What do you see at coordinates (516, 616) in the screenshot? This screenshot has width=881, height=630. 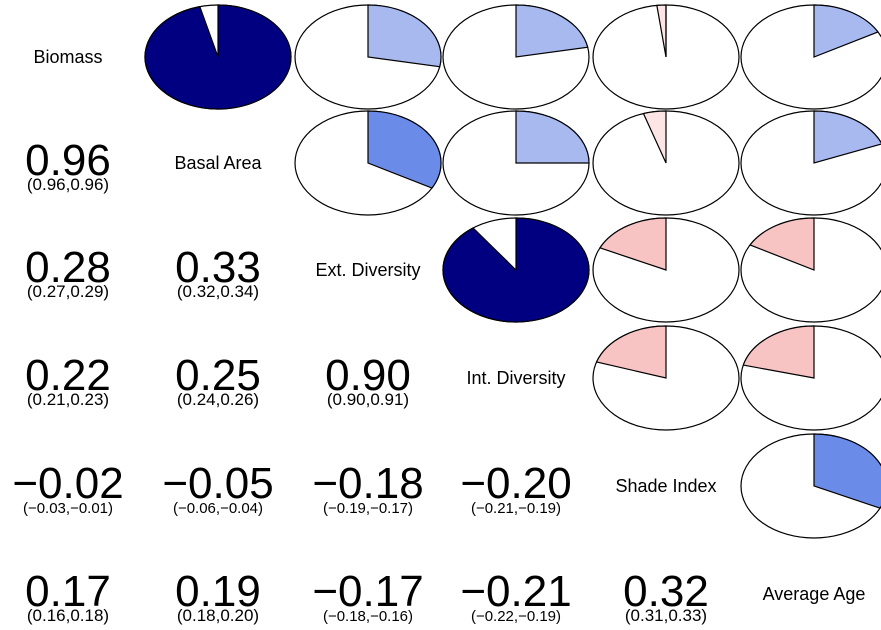 I see `corr-ci-r5c3: (−0.22,−0.19)` at bounding box center [516, 616].